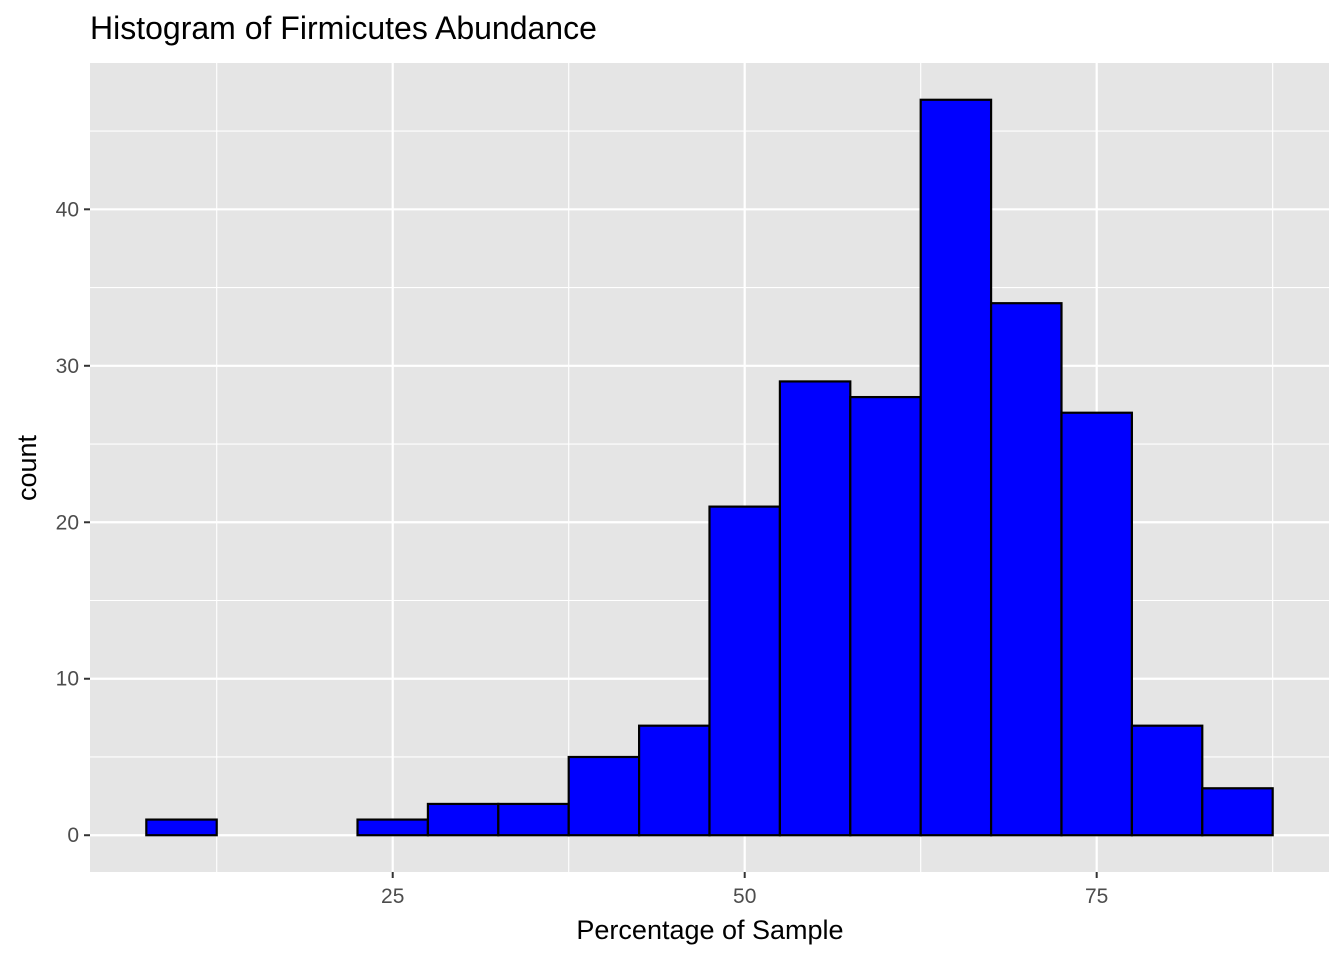 Image resolution: width=1344 pixels, height=960 pixels. What do you see at coordinates (67, 522) in the screenshot?
I see `y-tick-label: 20` at bounding box center [67, 522].